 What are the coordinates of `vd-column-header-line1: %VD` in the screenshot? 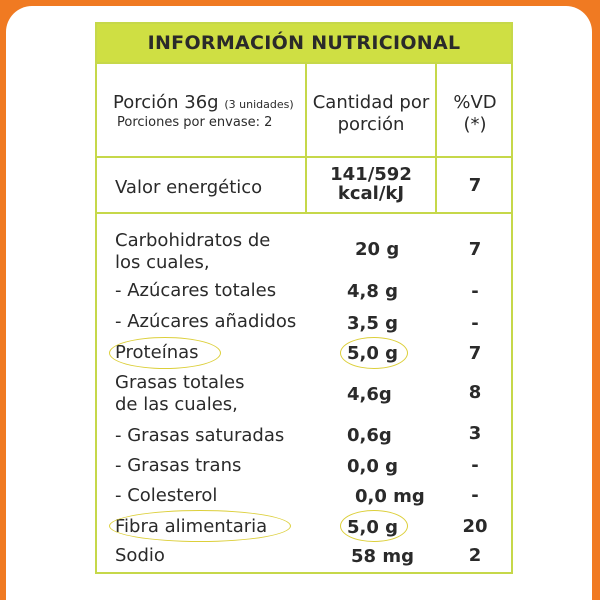 It's located at (475, 102).